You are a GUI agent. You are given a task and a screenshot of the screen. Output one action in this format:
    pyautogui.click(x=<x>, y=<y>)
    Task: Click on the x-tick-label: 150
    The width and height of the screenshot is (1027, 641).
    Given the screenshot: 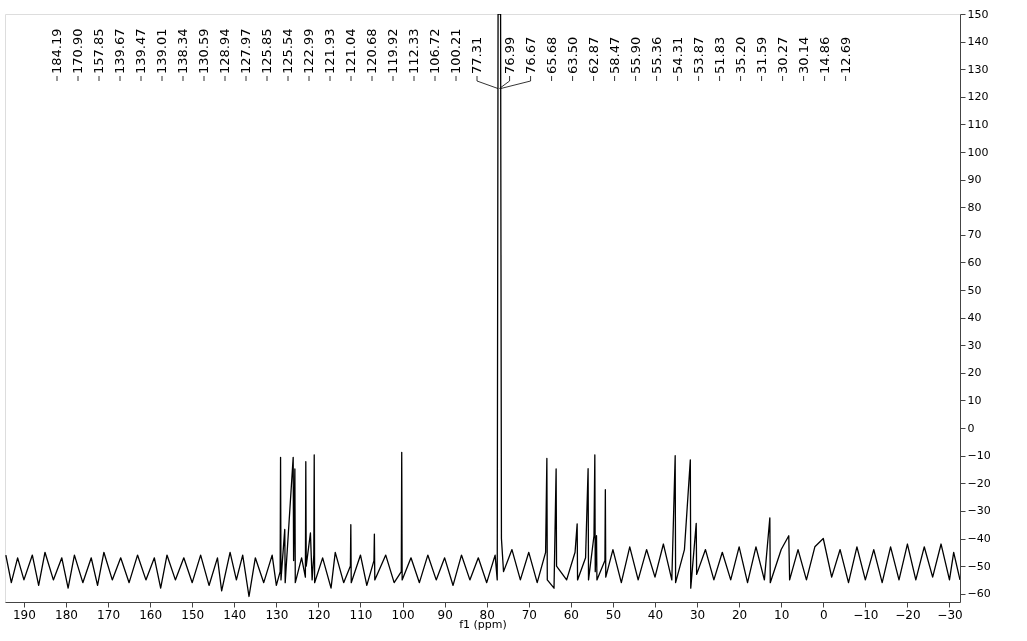 What is the action you would take?
    pyautogui.click(x=193, y=614)
    